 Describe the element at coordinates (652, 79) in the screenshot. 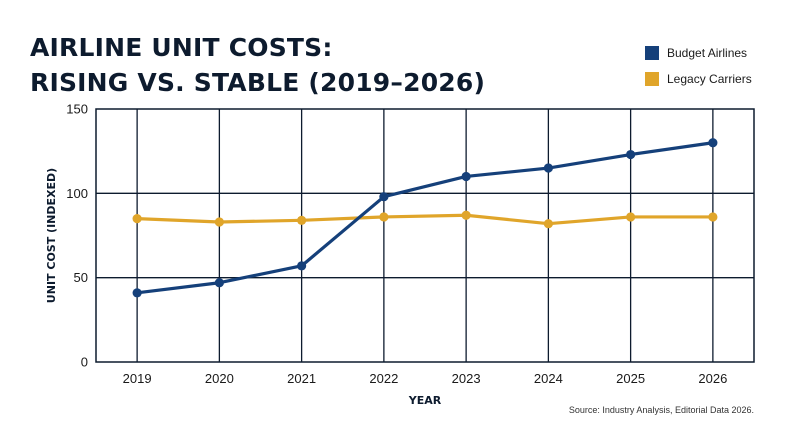

I see `legend-swatch-legacy` at that location.